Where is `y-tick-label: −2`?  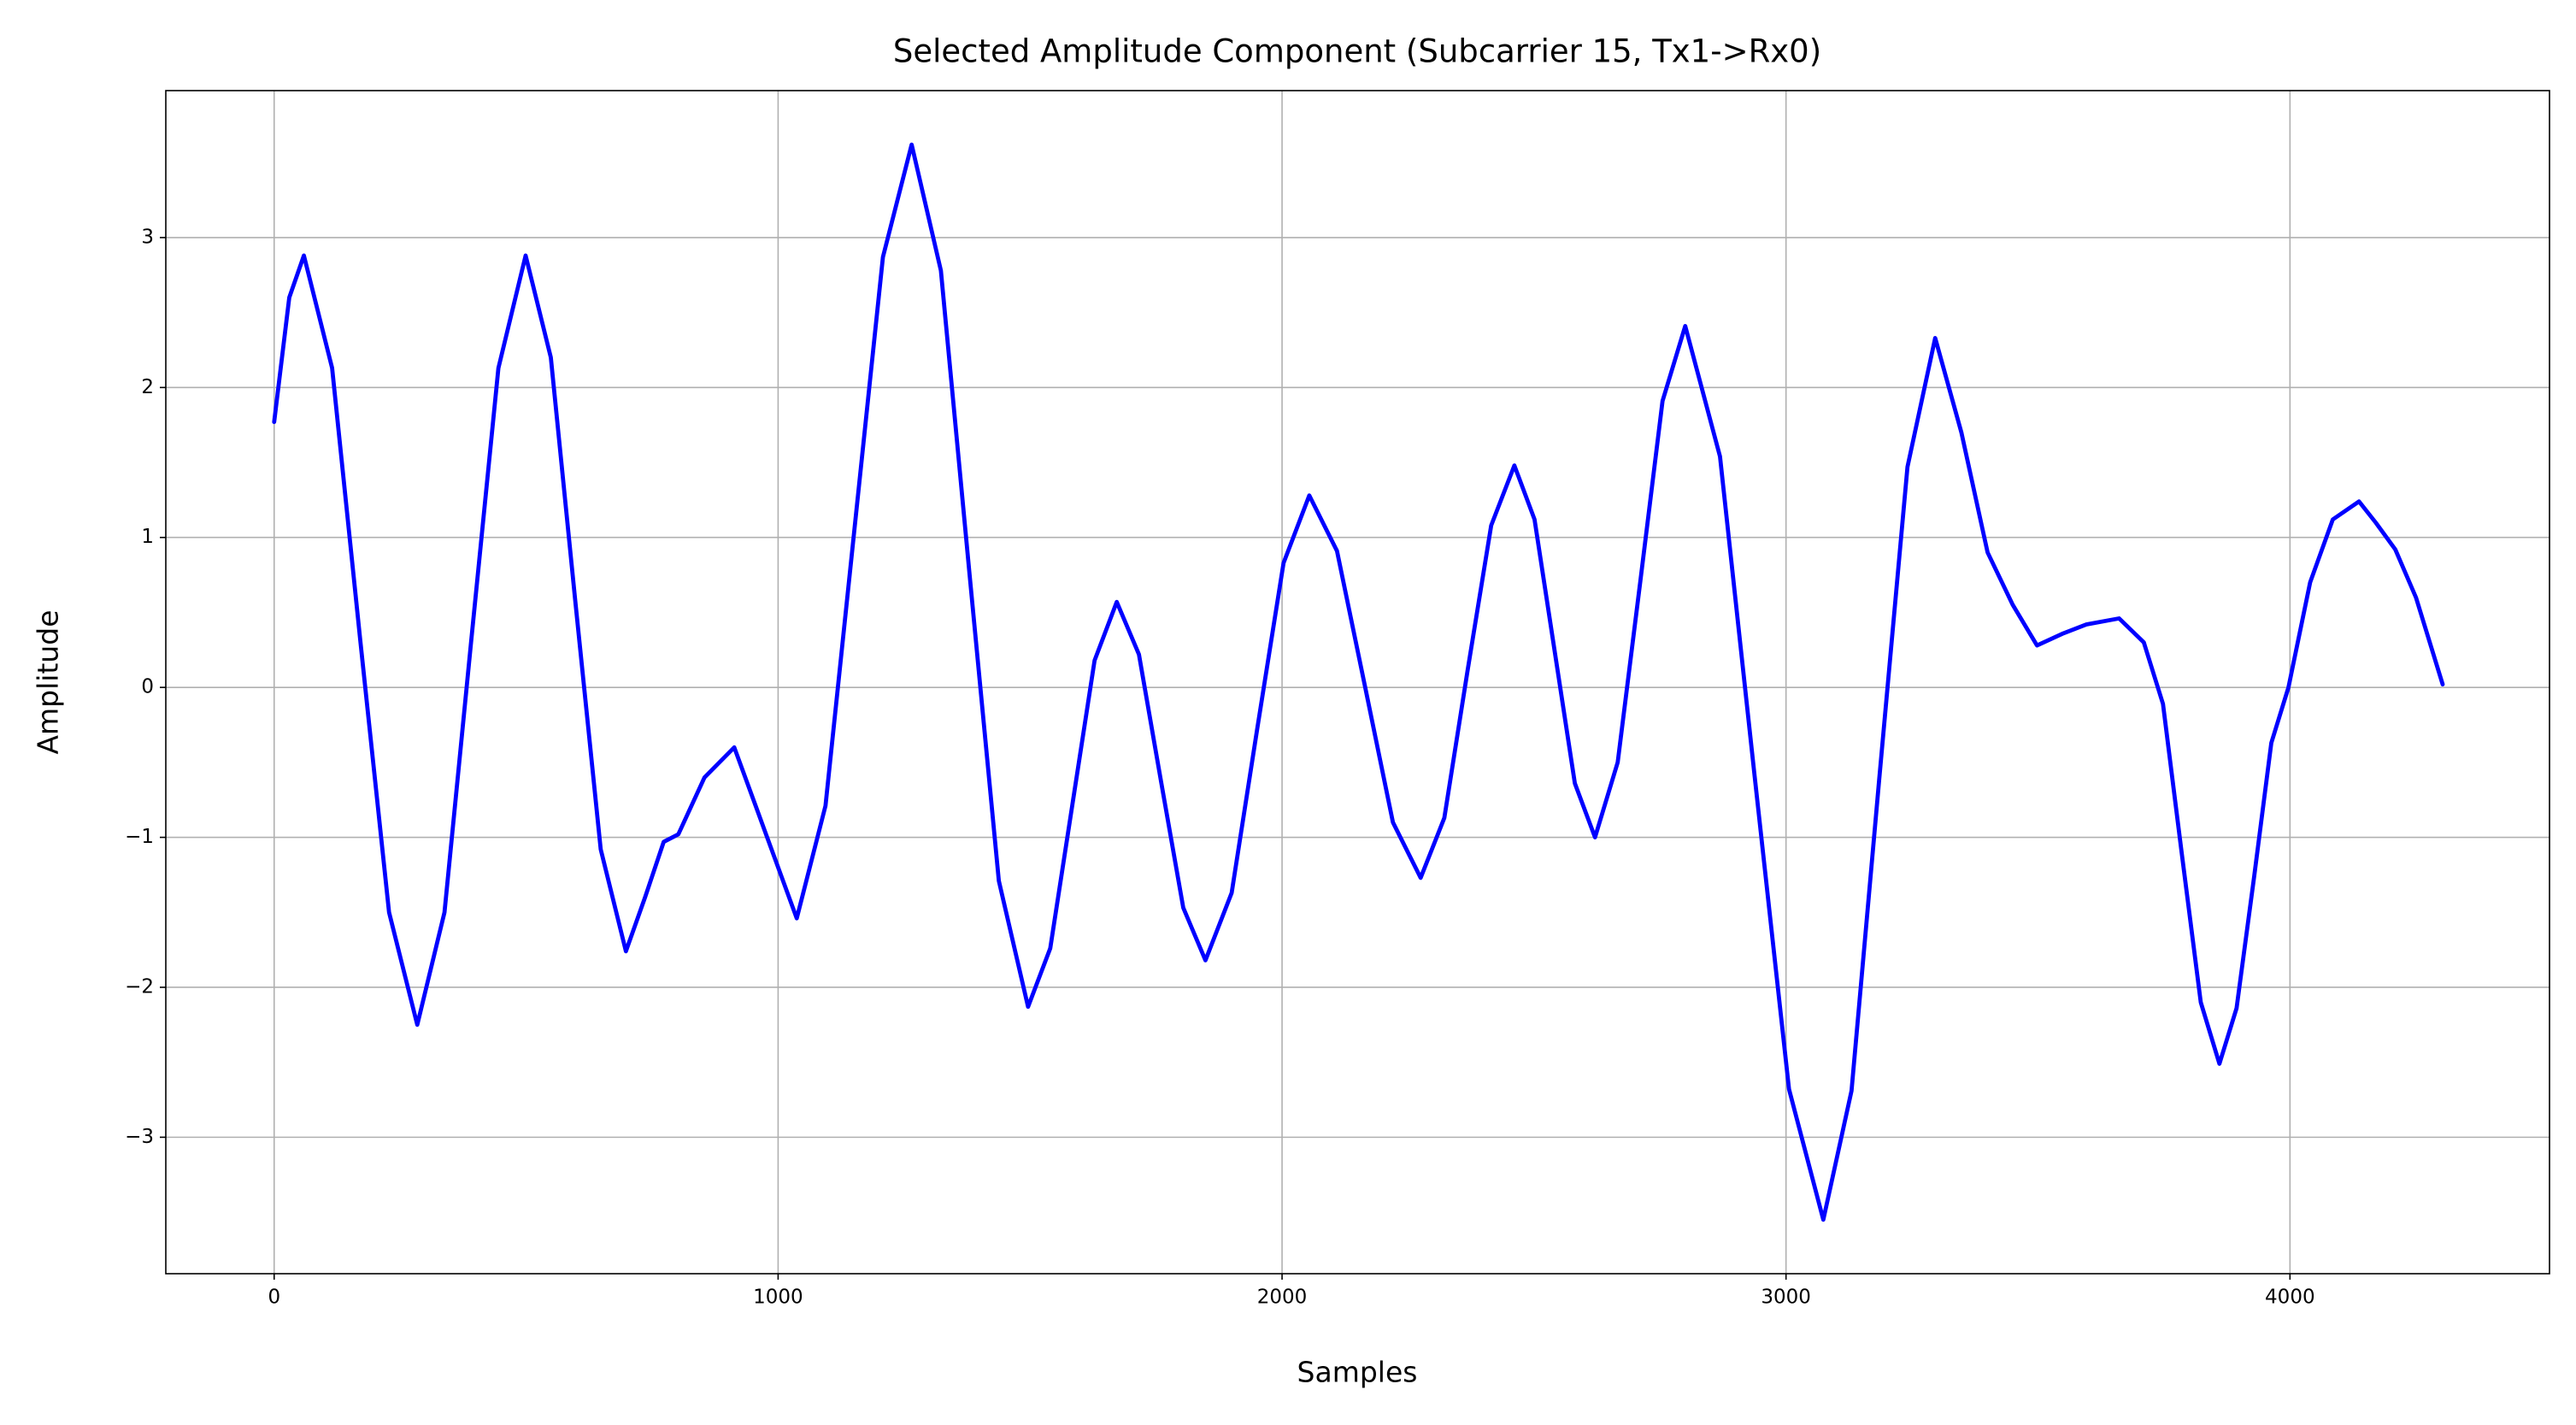 y-tick-label: −2 is located at coordinates (139, 986).